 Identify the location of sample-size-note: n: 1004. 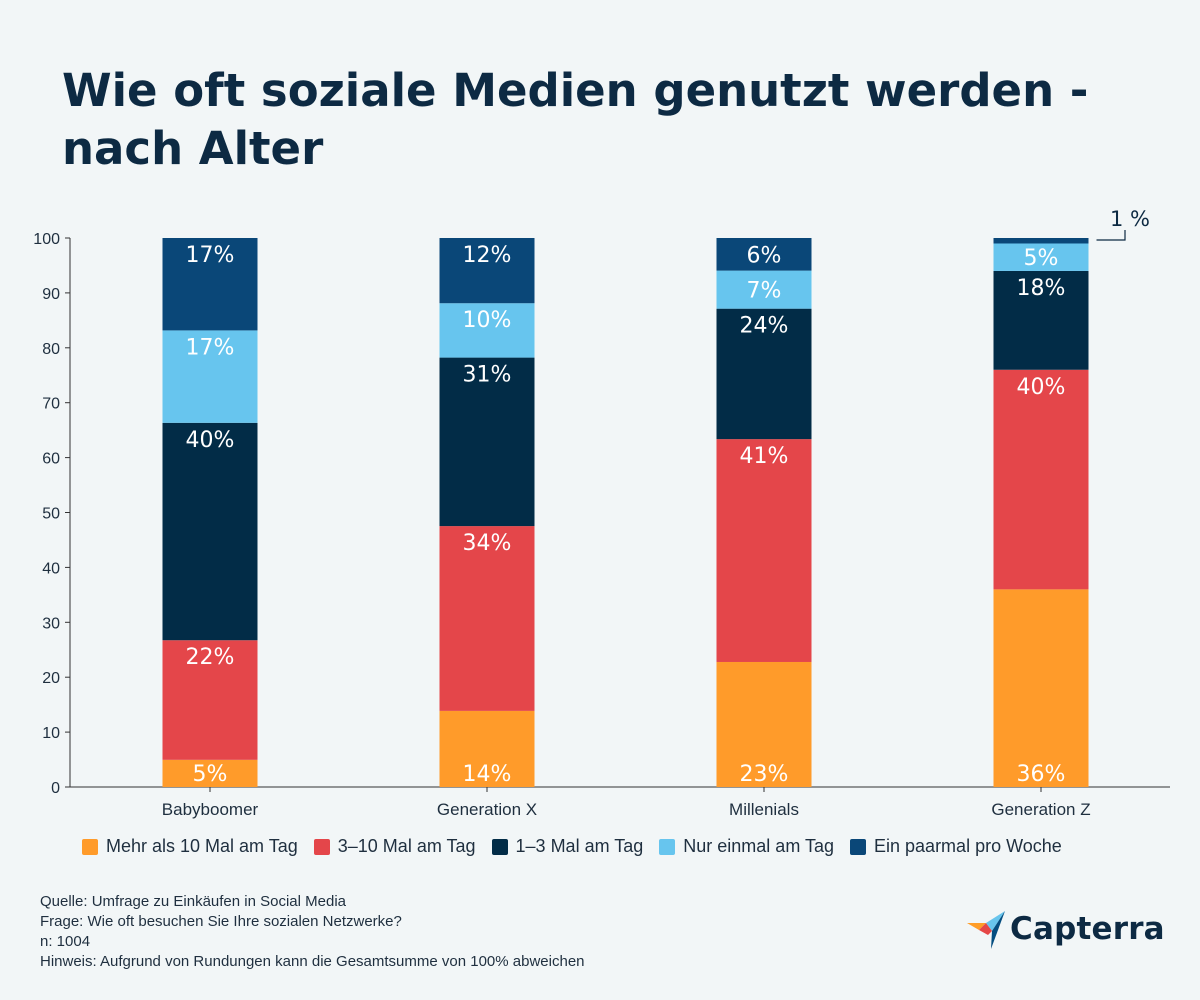
(65, 941).